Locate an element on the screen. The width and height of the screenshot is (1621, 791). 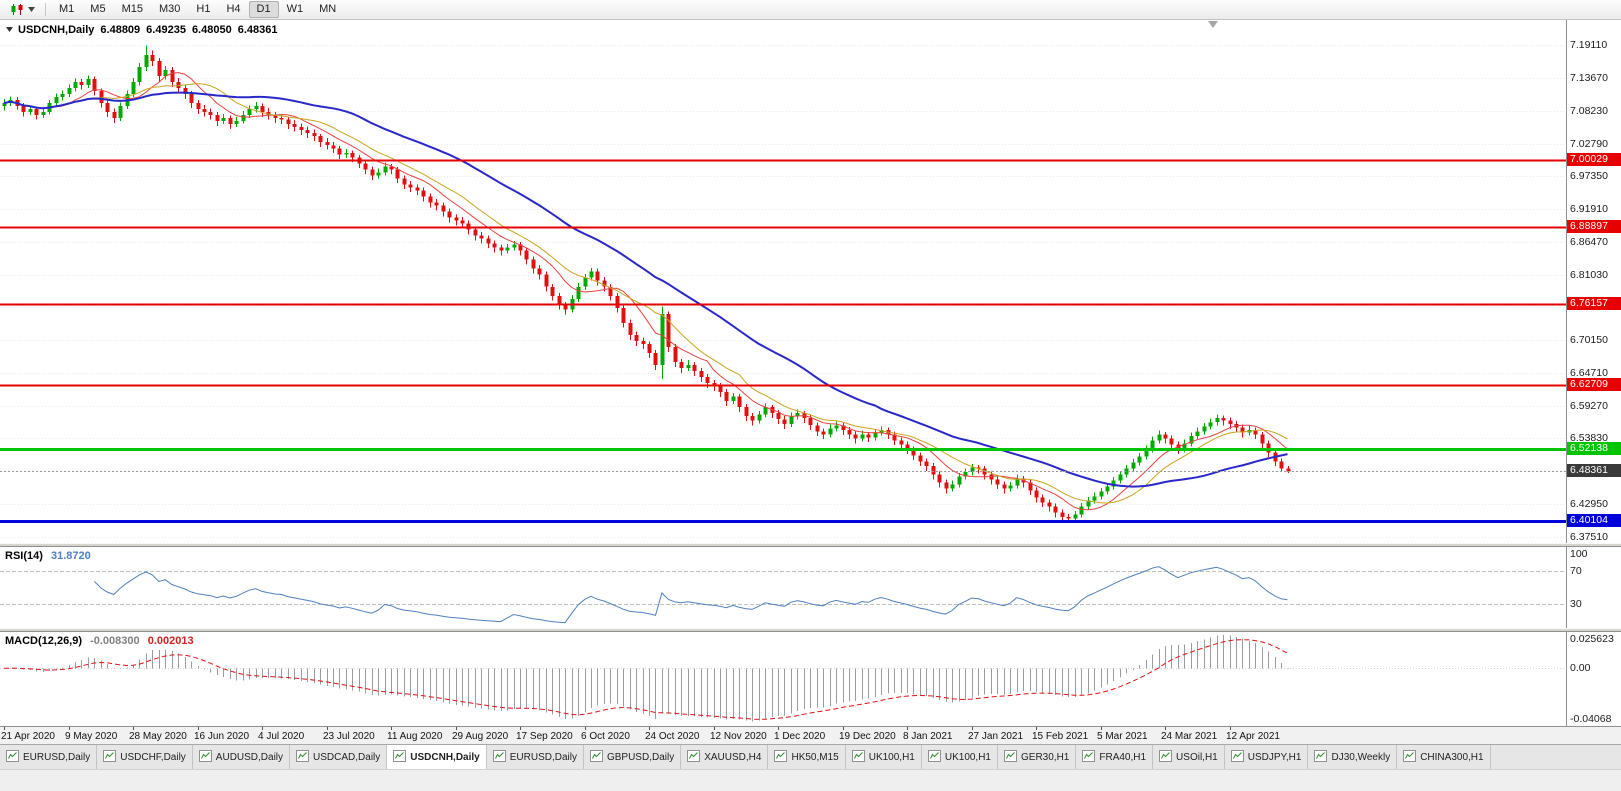
macd-axis-label: 0.025623 is located at coordinates (1592, 639).